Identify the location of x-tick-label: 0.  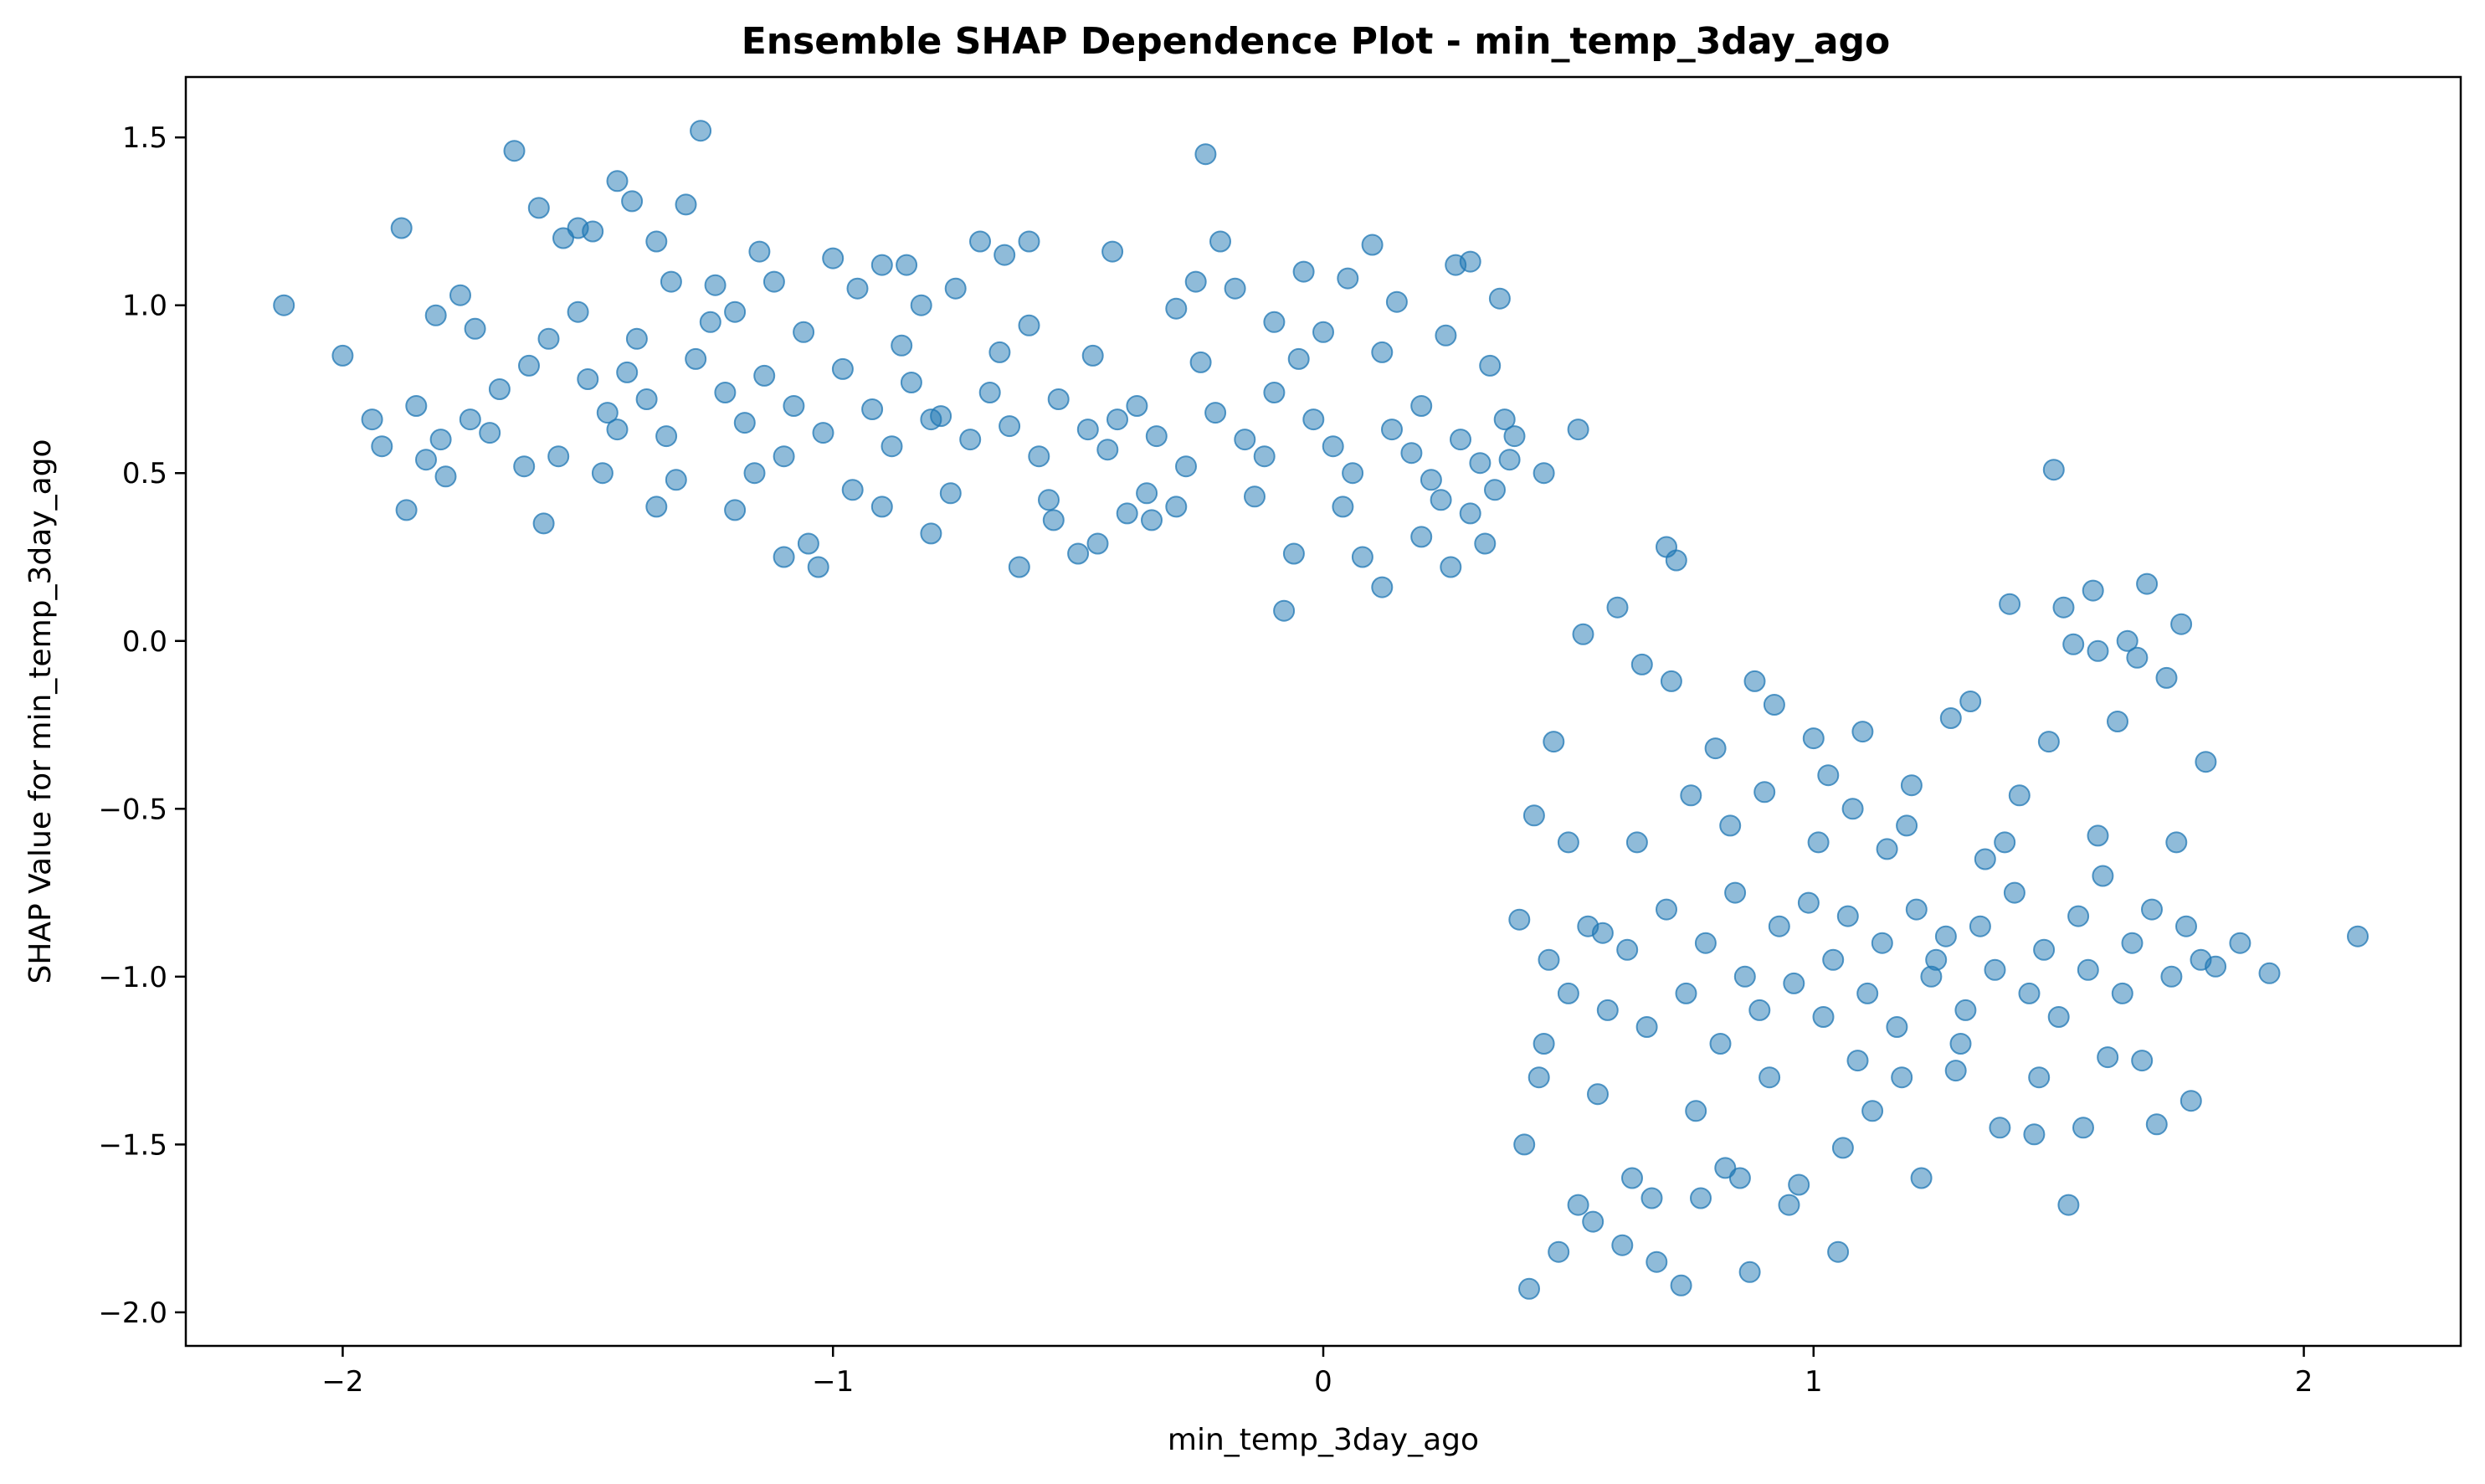
(1323, 1382).